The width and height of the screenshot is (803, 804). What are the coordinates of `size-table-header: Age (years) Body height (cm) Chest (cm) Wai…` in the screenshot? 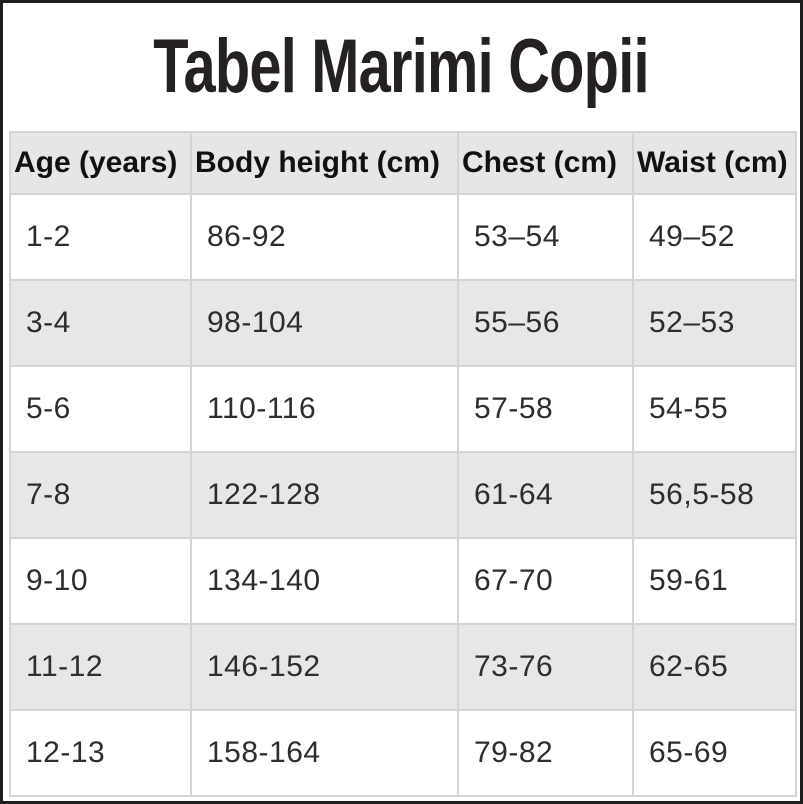 It's located at (403, 163).